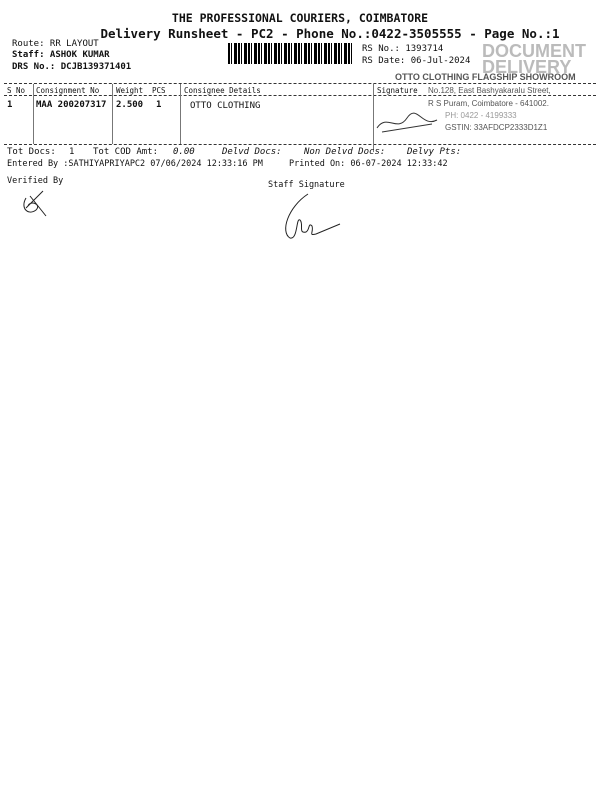  What do you see at coordinates (61, 55) in the screenshot?
I see `staff: Staff: ASHOK KUMAR` at bounding box center [61, 55].